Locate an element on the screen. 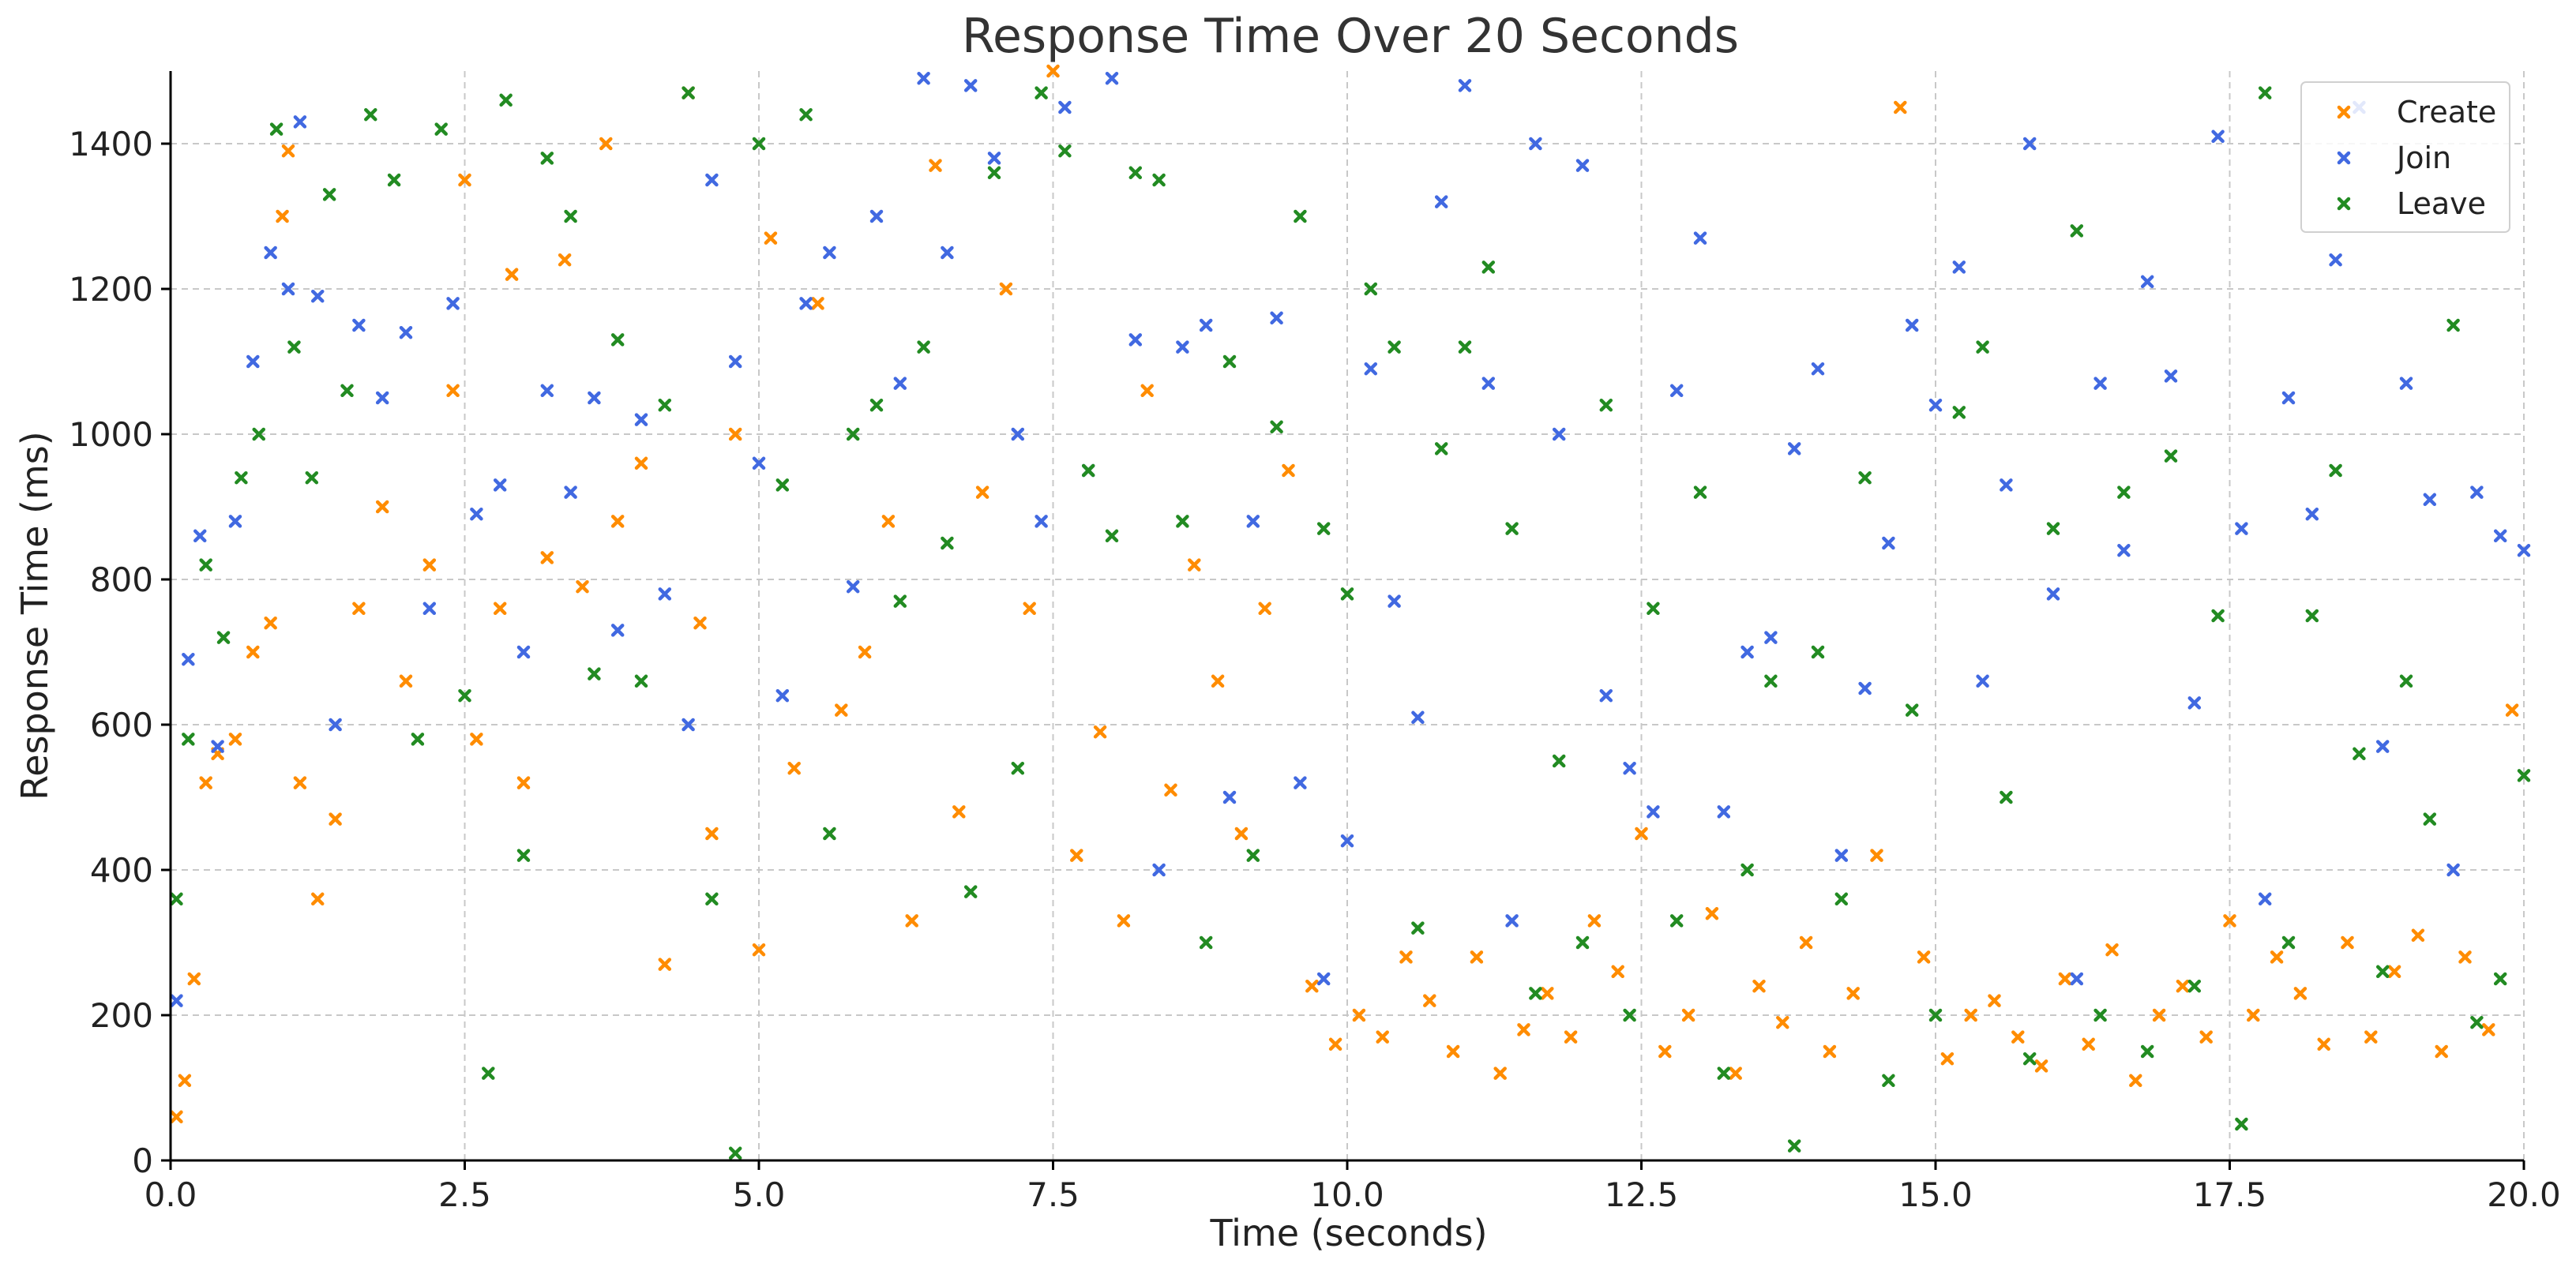  x-tick-label: 0.0 is located at coordinates (171, 1194).